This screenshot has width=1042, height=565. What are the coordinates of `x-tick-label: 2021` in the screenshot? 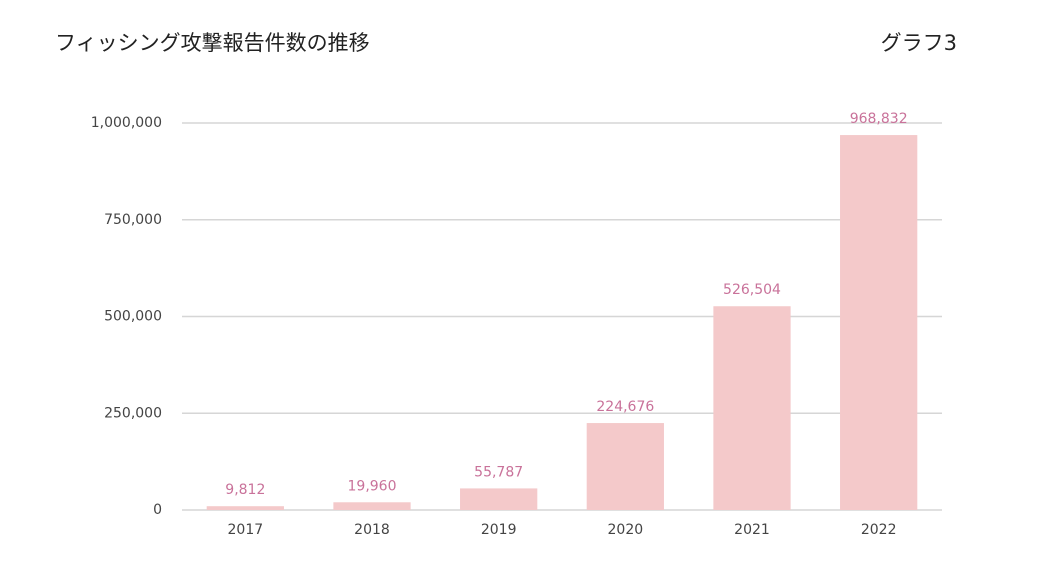 It's located at (752, 530).